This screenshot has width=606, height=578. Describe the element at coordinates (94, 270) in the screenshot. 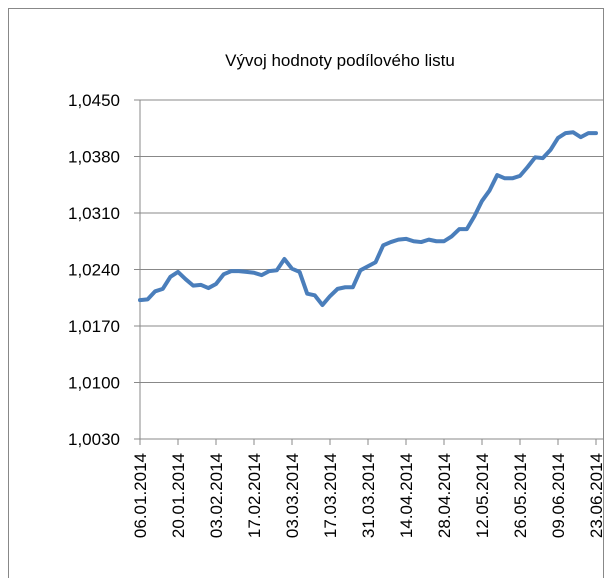

I see `y-tick-label: 1,0240` at that location.